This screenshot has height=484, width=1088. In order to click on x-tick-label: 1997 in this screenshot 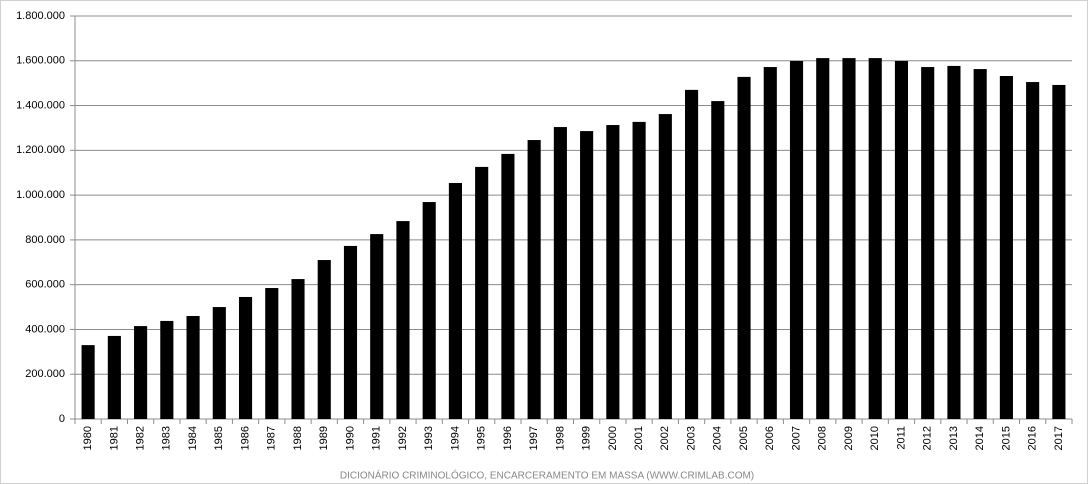, I will do `click(534, 438)`.